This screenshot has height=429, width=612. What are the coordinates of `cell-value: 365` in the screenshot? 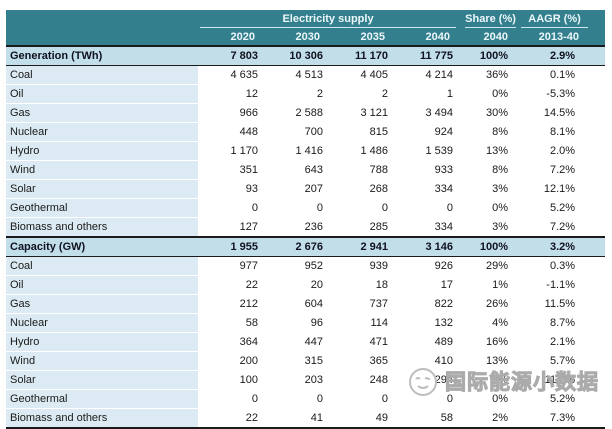 It's located at (360, 361).